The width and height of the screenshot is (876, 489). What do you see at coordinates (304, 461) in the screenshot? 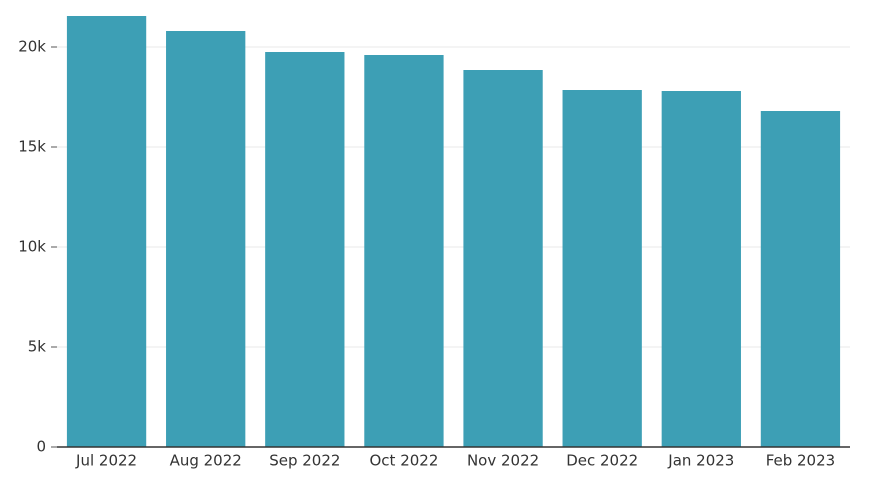
I see `x-tick-label: Sep 2022` at bounding box center [304, 461].